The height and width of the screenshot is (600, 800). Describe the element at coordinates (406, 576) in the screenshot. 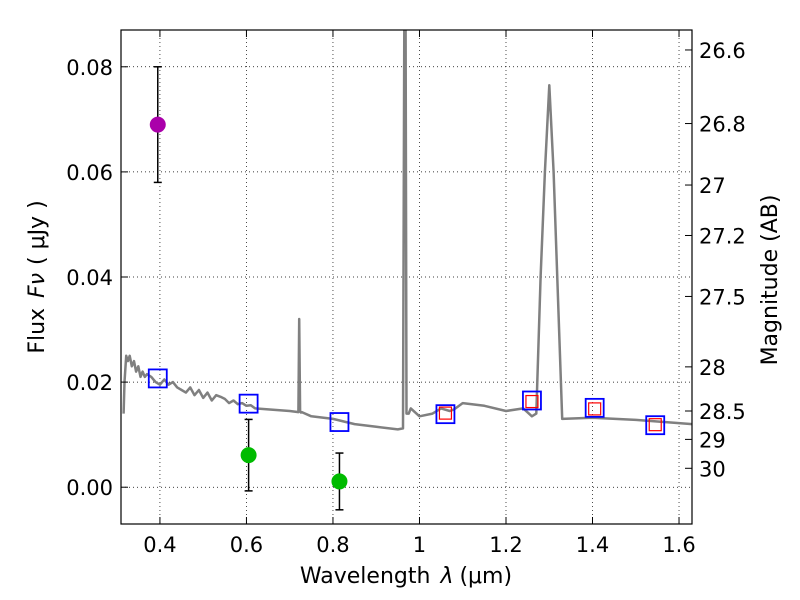

I see `x-axis-label: Wavelength λ (μm)` at that location.